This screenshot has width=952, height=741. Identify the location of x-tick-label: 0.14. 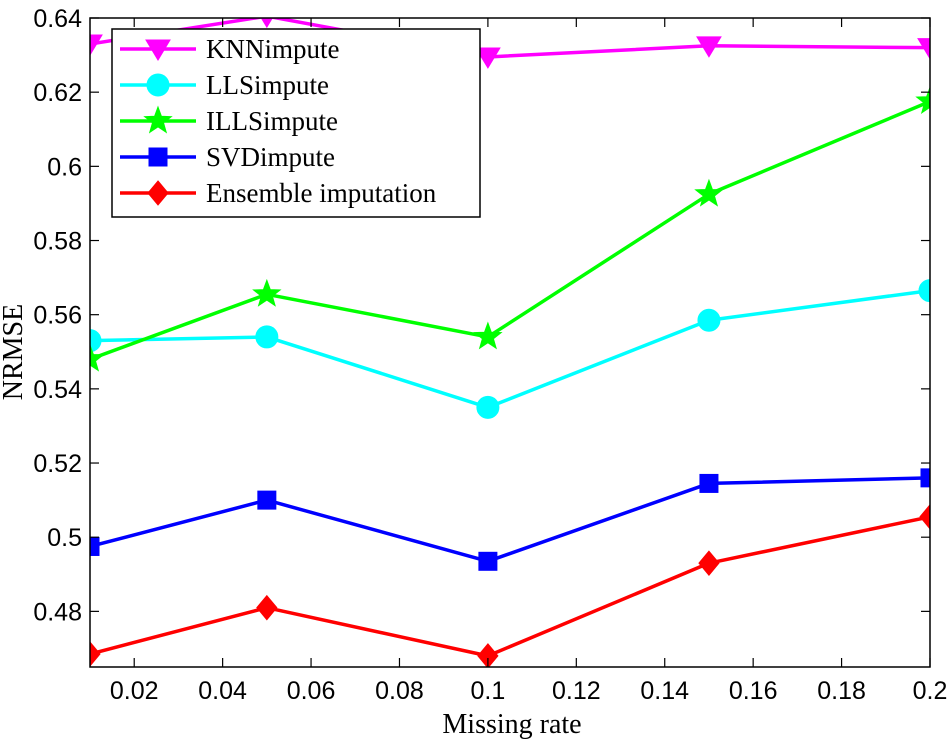
(664, 691).